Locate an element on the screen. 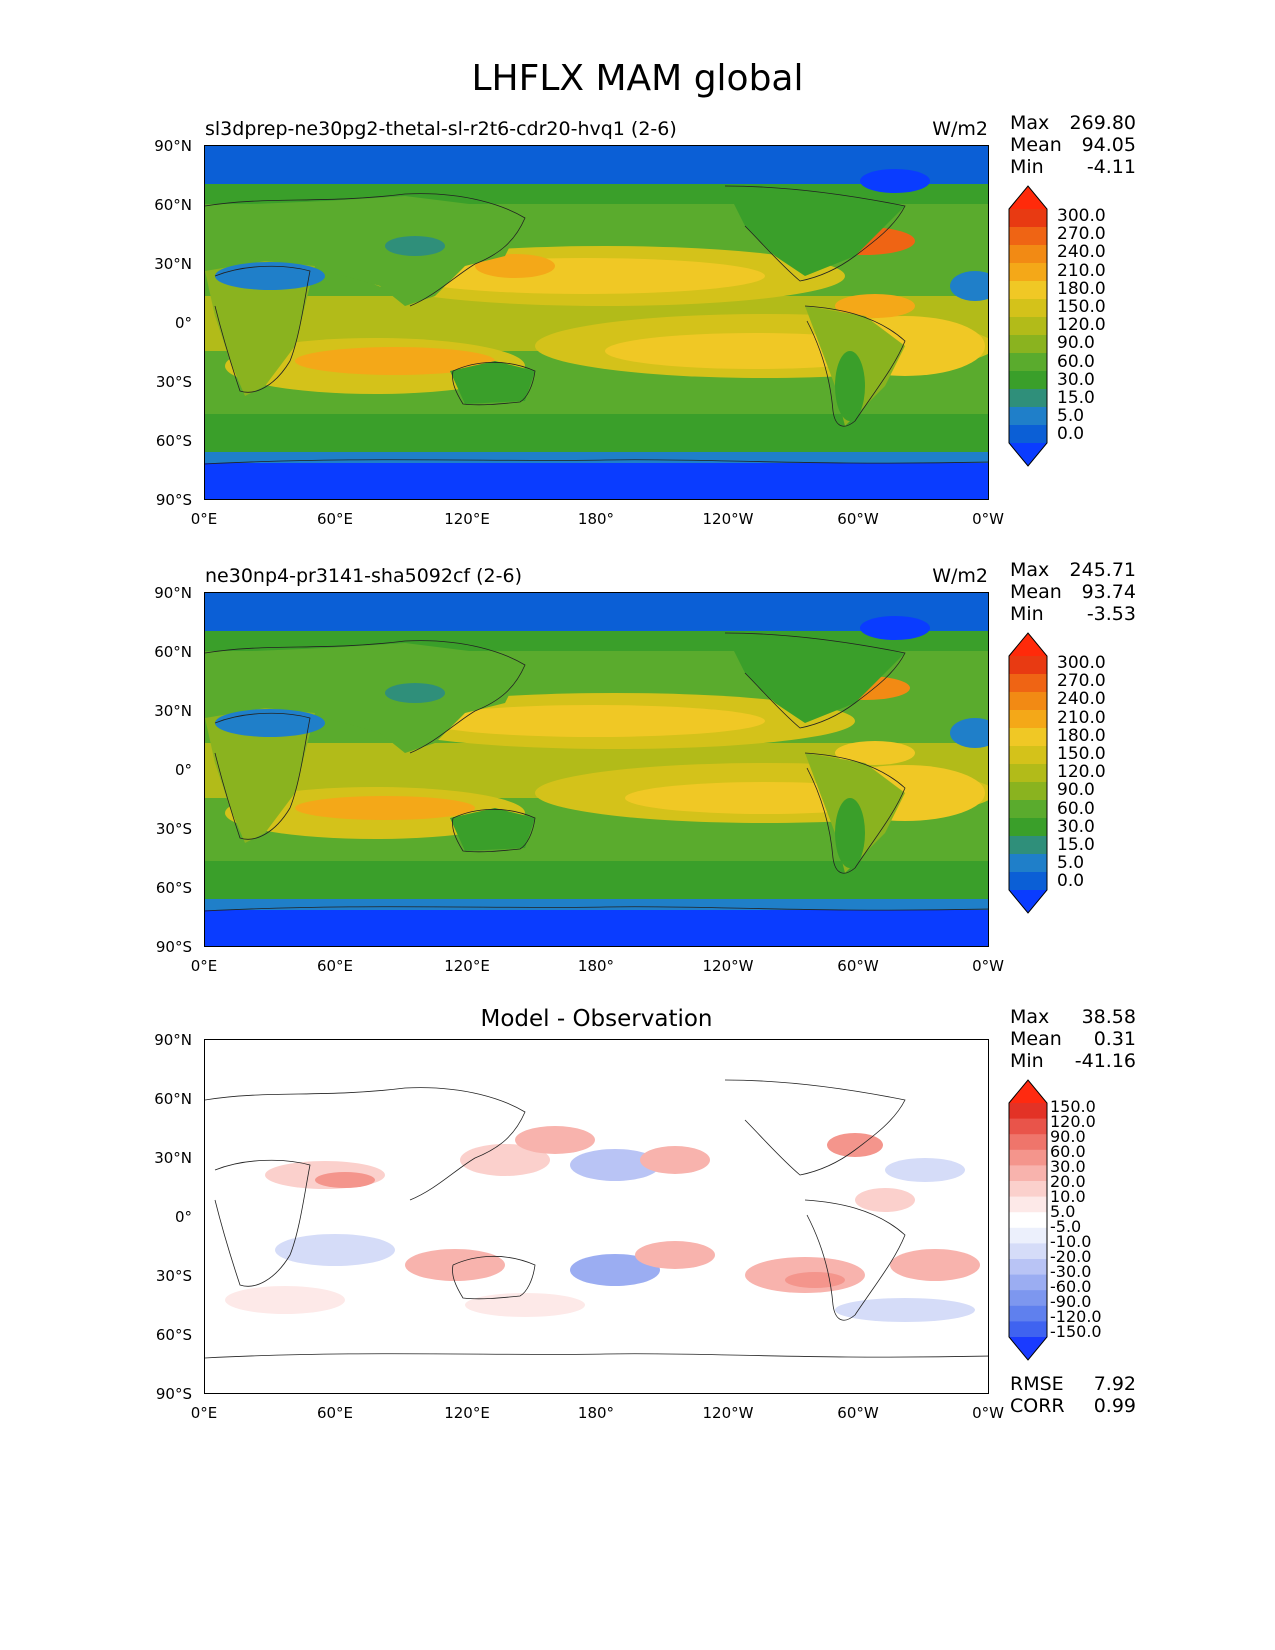 The width and height of the screenshot is (1275, 1650). colorbar-label: 210.0 is located at coordinates (1081, 270).